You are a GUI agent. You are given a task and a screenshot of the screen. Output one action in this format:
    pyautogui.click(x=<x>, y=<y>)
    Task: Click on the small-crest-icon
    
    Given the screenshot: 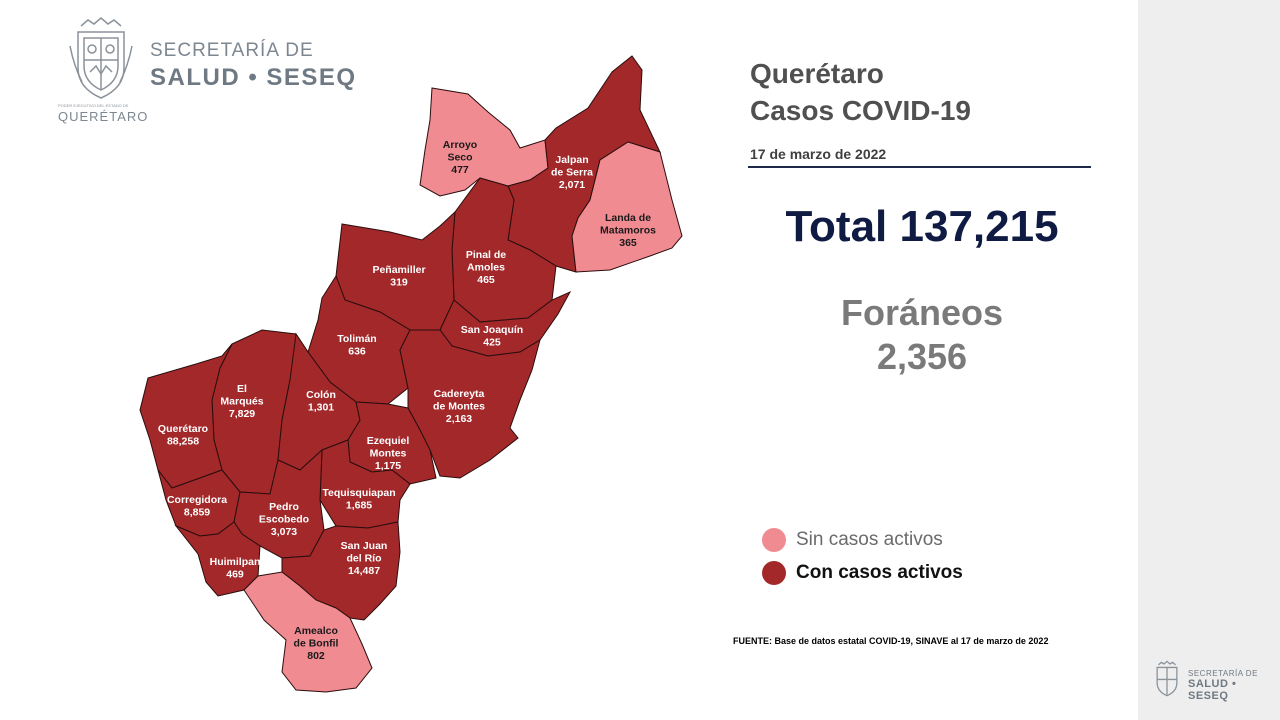 What is the action you would take?
    pyautogui.click(x=1167, y=678)
    